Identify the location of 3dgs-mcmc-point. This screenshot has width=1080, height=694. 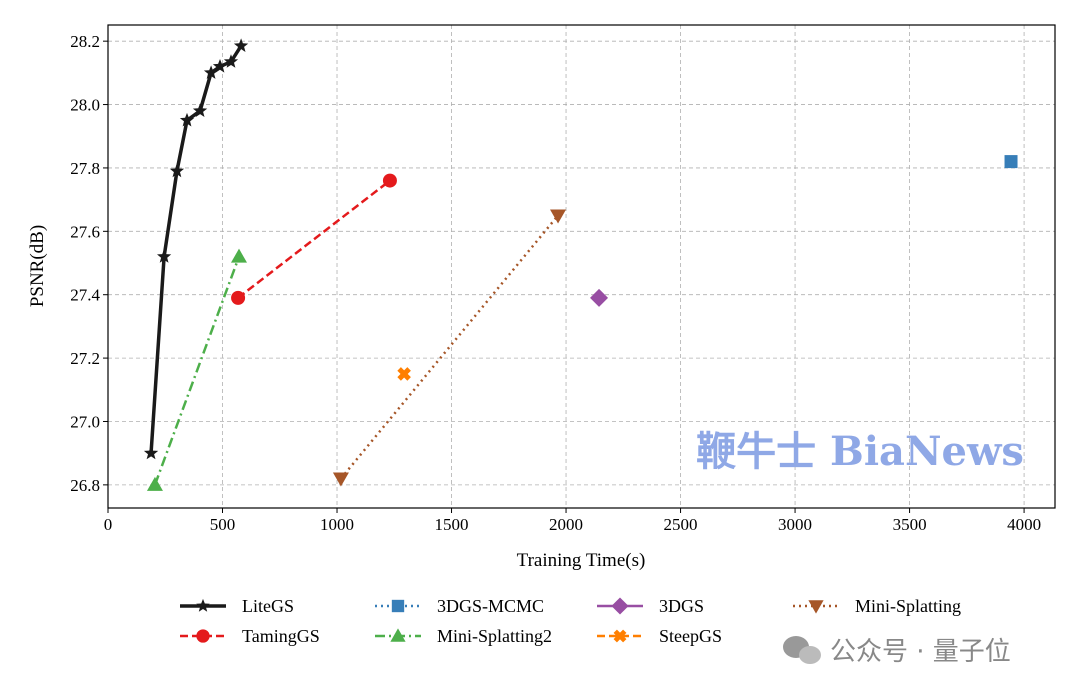
(1011, 162).